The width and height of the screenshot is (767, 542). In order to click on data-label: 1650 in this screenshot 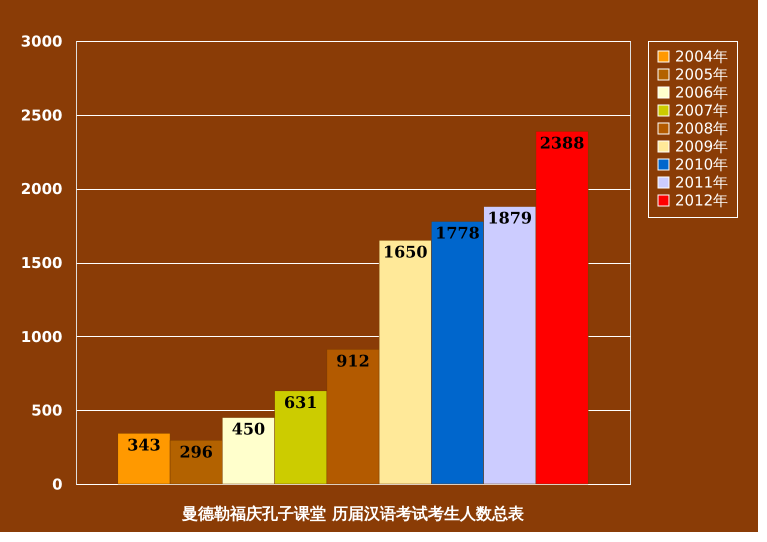, I will do `click(405, 252)`.